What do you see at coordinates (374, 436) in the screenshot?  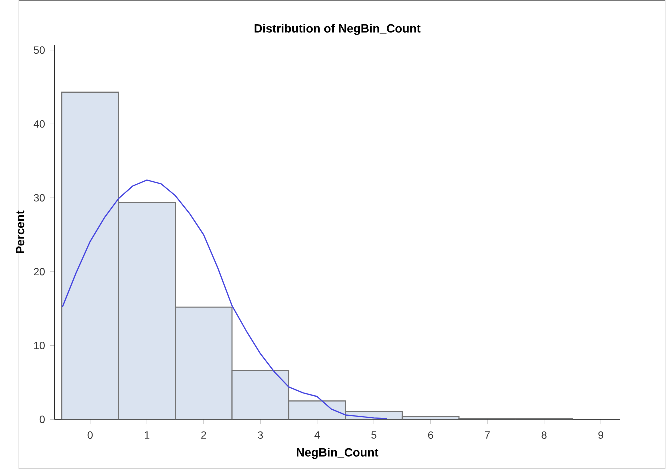 I see `x-tick-label: 5` at bounding box center [374, 436].